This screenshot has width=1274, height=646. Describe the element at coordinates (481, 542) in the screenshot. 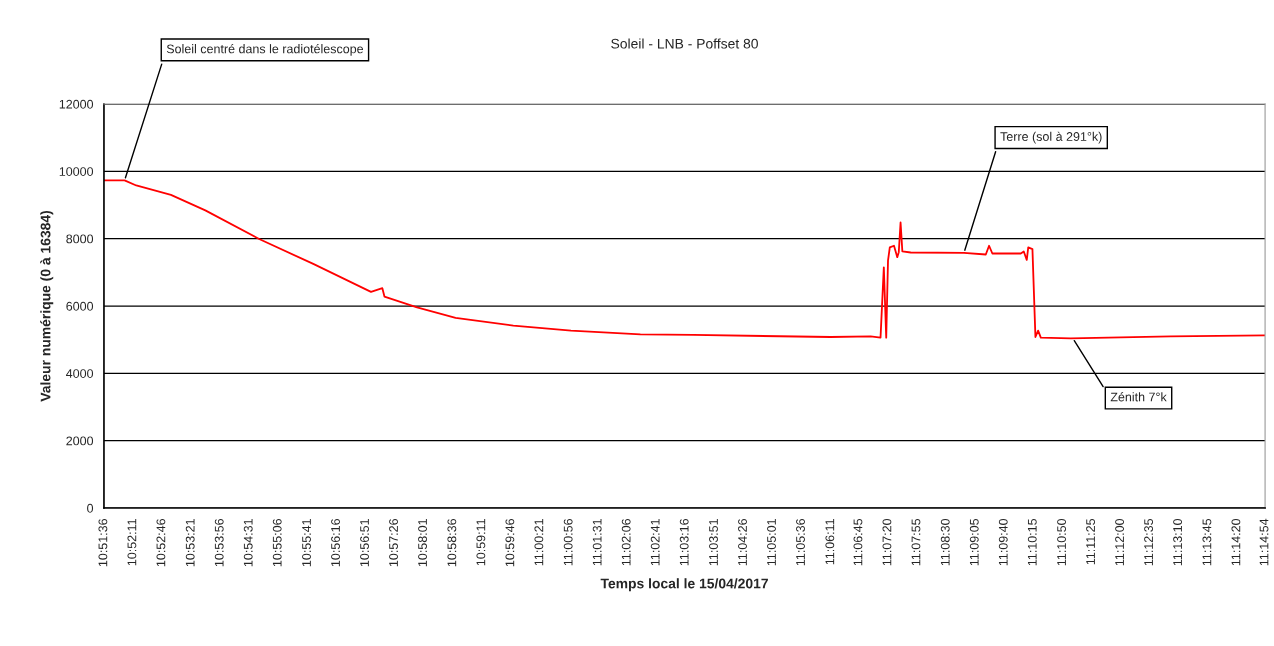

I see `x-tick-label: 10:59:11` at that location.